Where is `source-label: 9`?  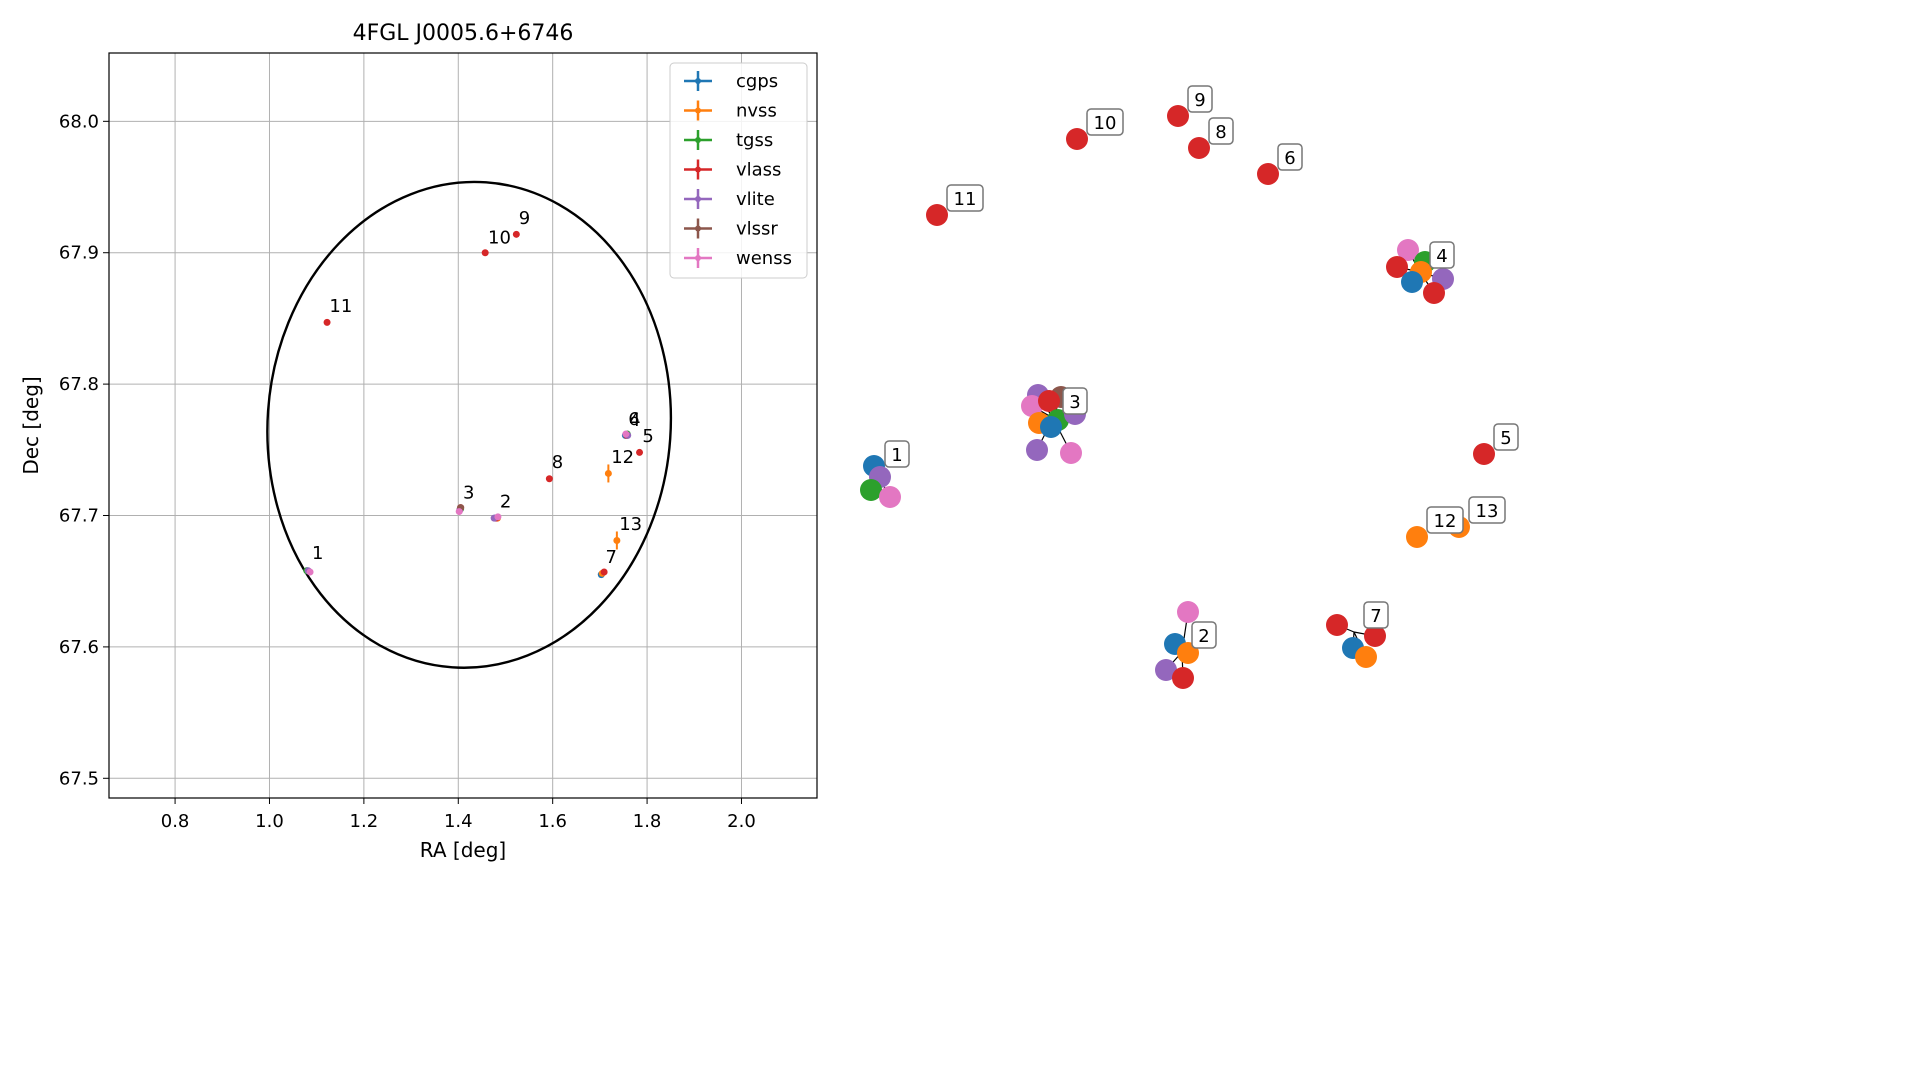 source-label: 9 is located at coordinates (524, 218).